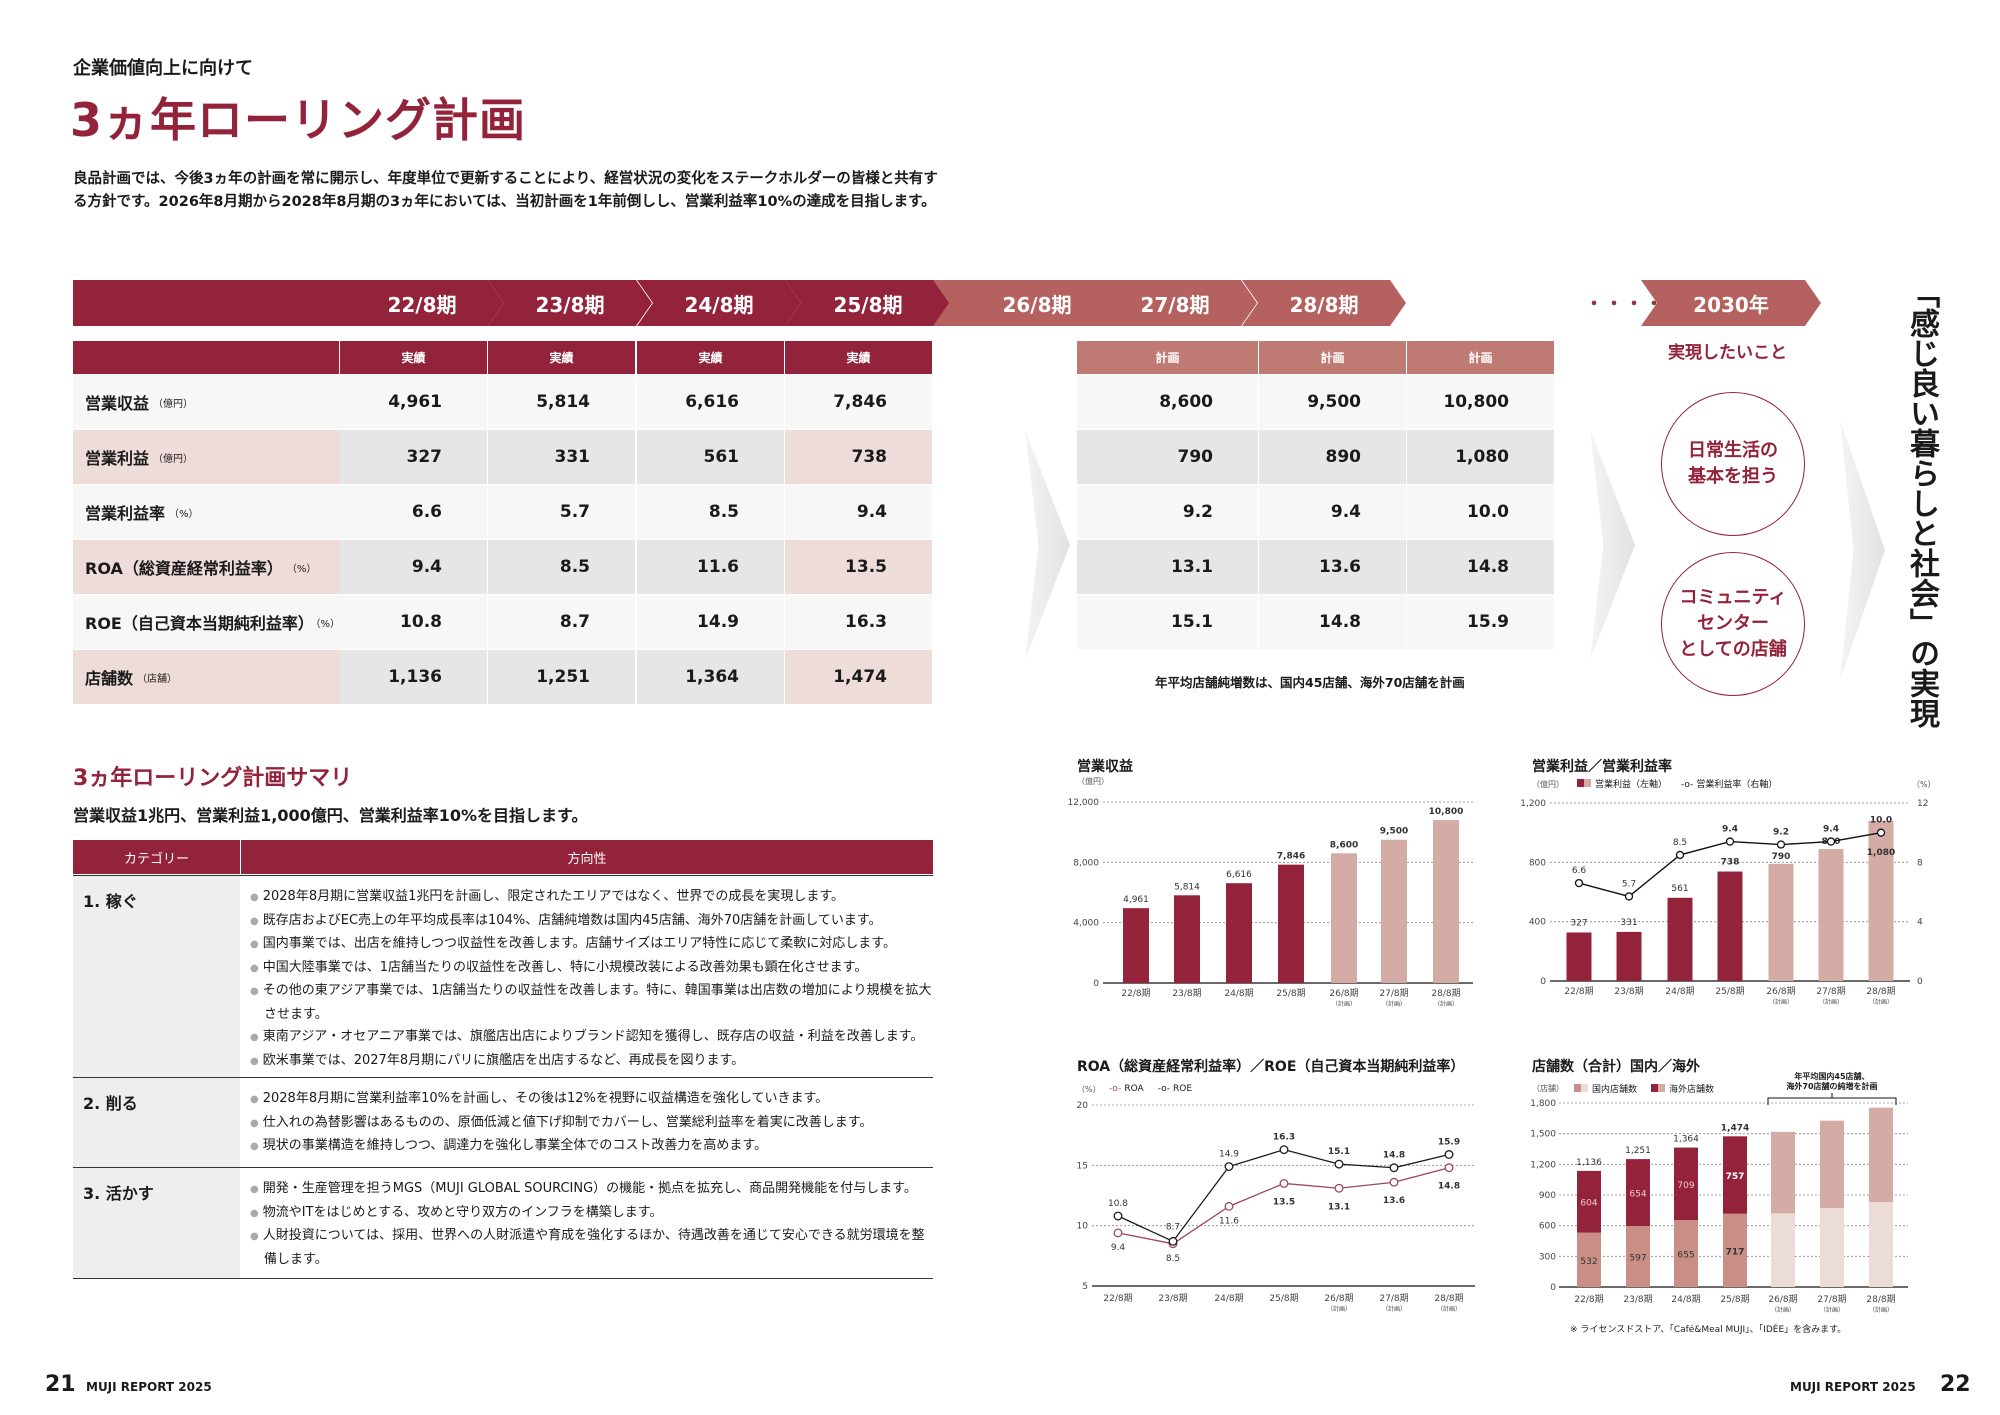 This screenshot has width=2000, height=1415. What do you see at coordinates (1229, 1155) in the screenshot?
I see `data-label: 14.9` at bounding box center [1229, 1155].